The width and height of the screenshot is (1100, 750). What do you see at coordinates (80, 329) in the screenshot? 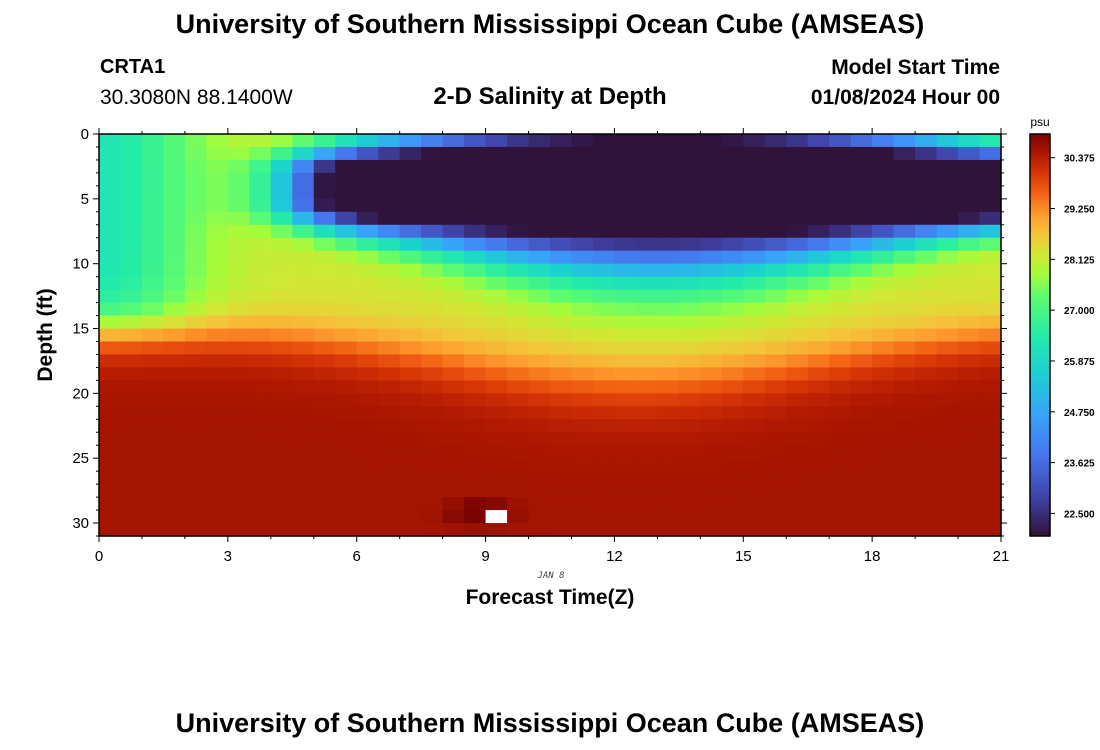
I see `y-tick-label: 15` at bounding box center [80, 329].